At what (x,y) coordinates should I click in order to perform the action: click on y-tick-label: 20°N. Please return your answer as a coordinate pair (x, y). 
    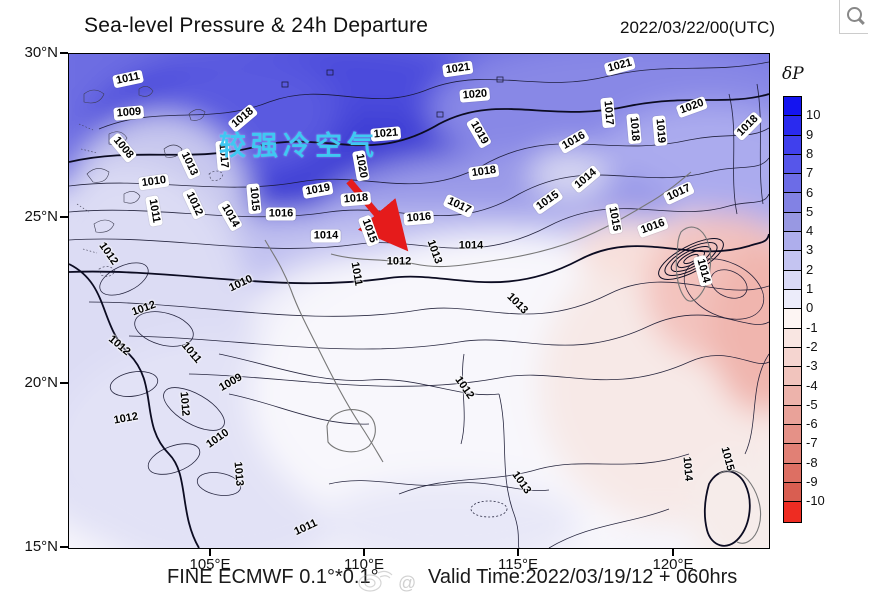
    Looking at the image, I should click on (41, 382).